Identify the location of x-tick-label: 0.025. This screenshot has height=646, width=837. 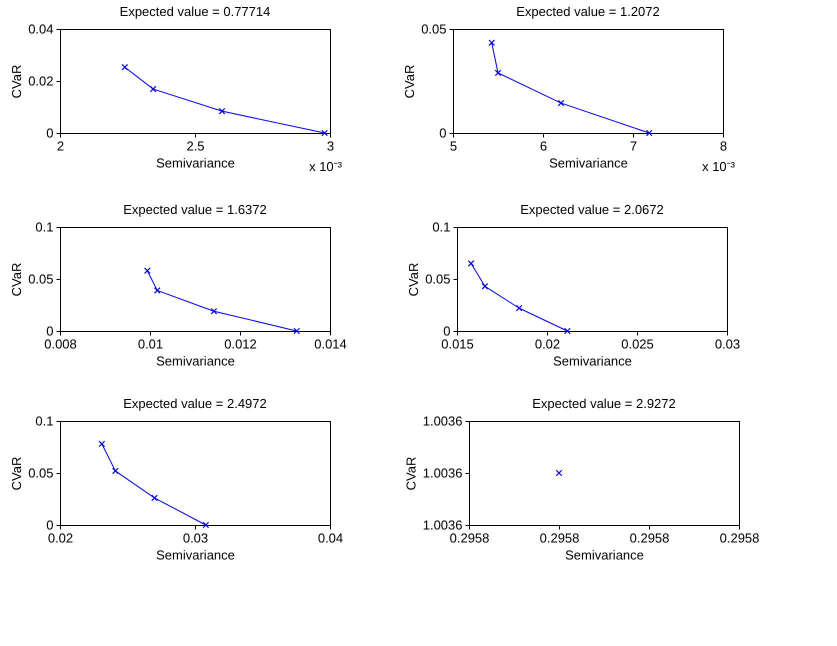
(637, 344).